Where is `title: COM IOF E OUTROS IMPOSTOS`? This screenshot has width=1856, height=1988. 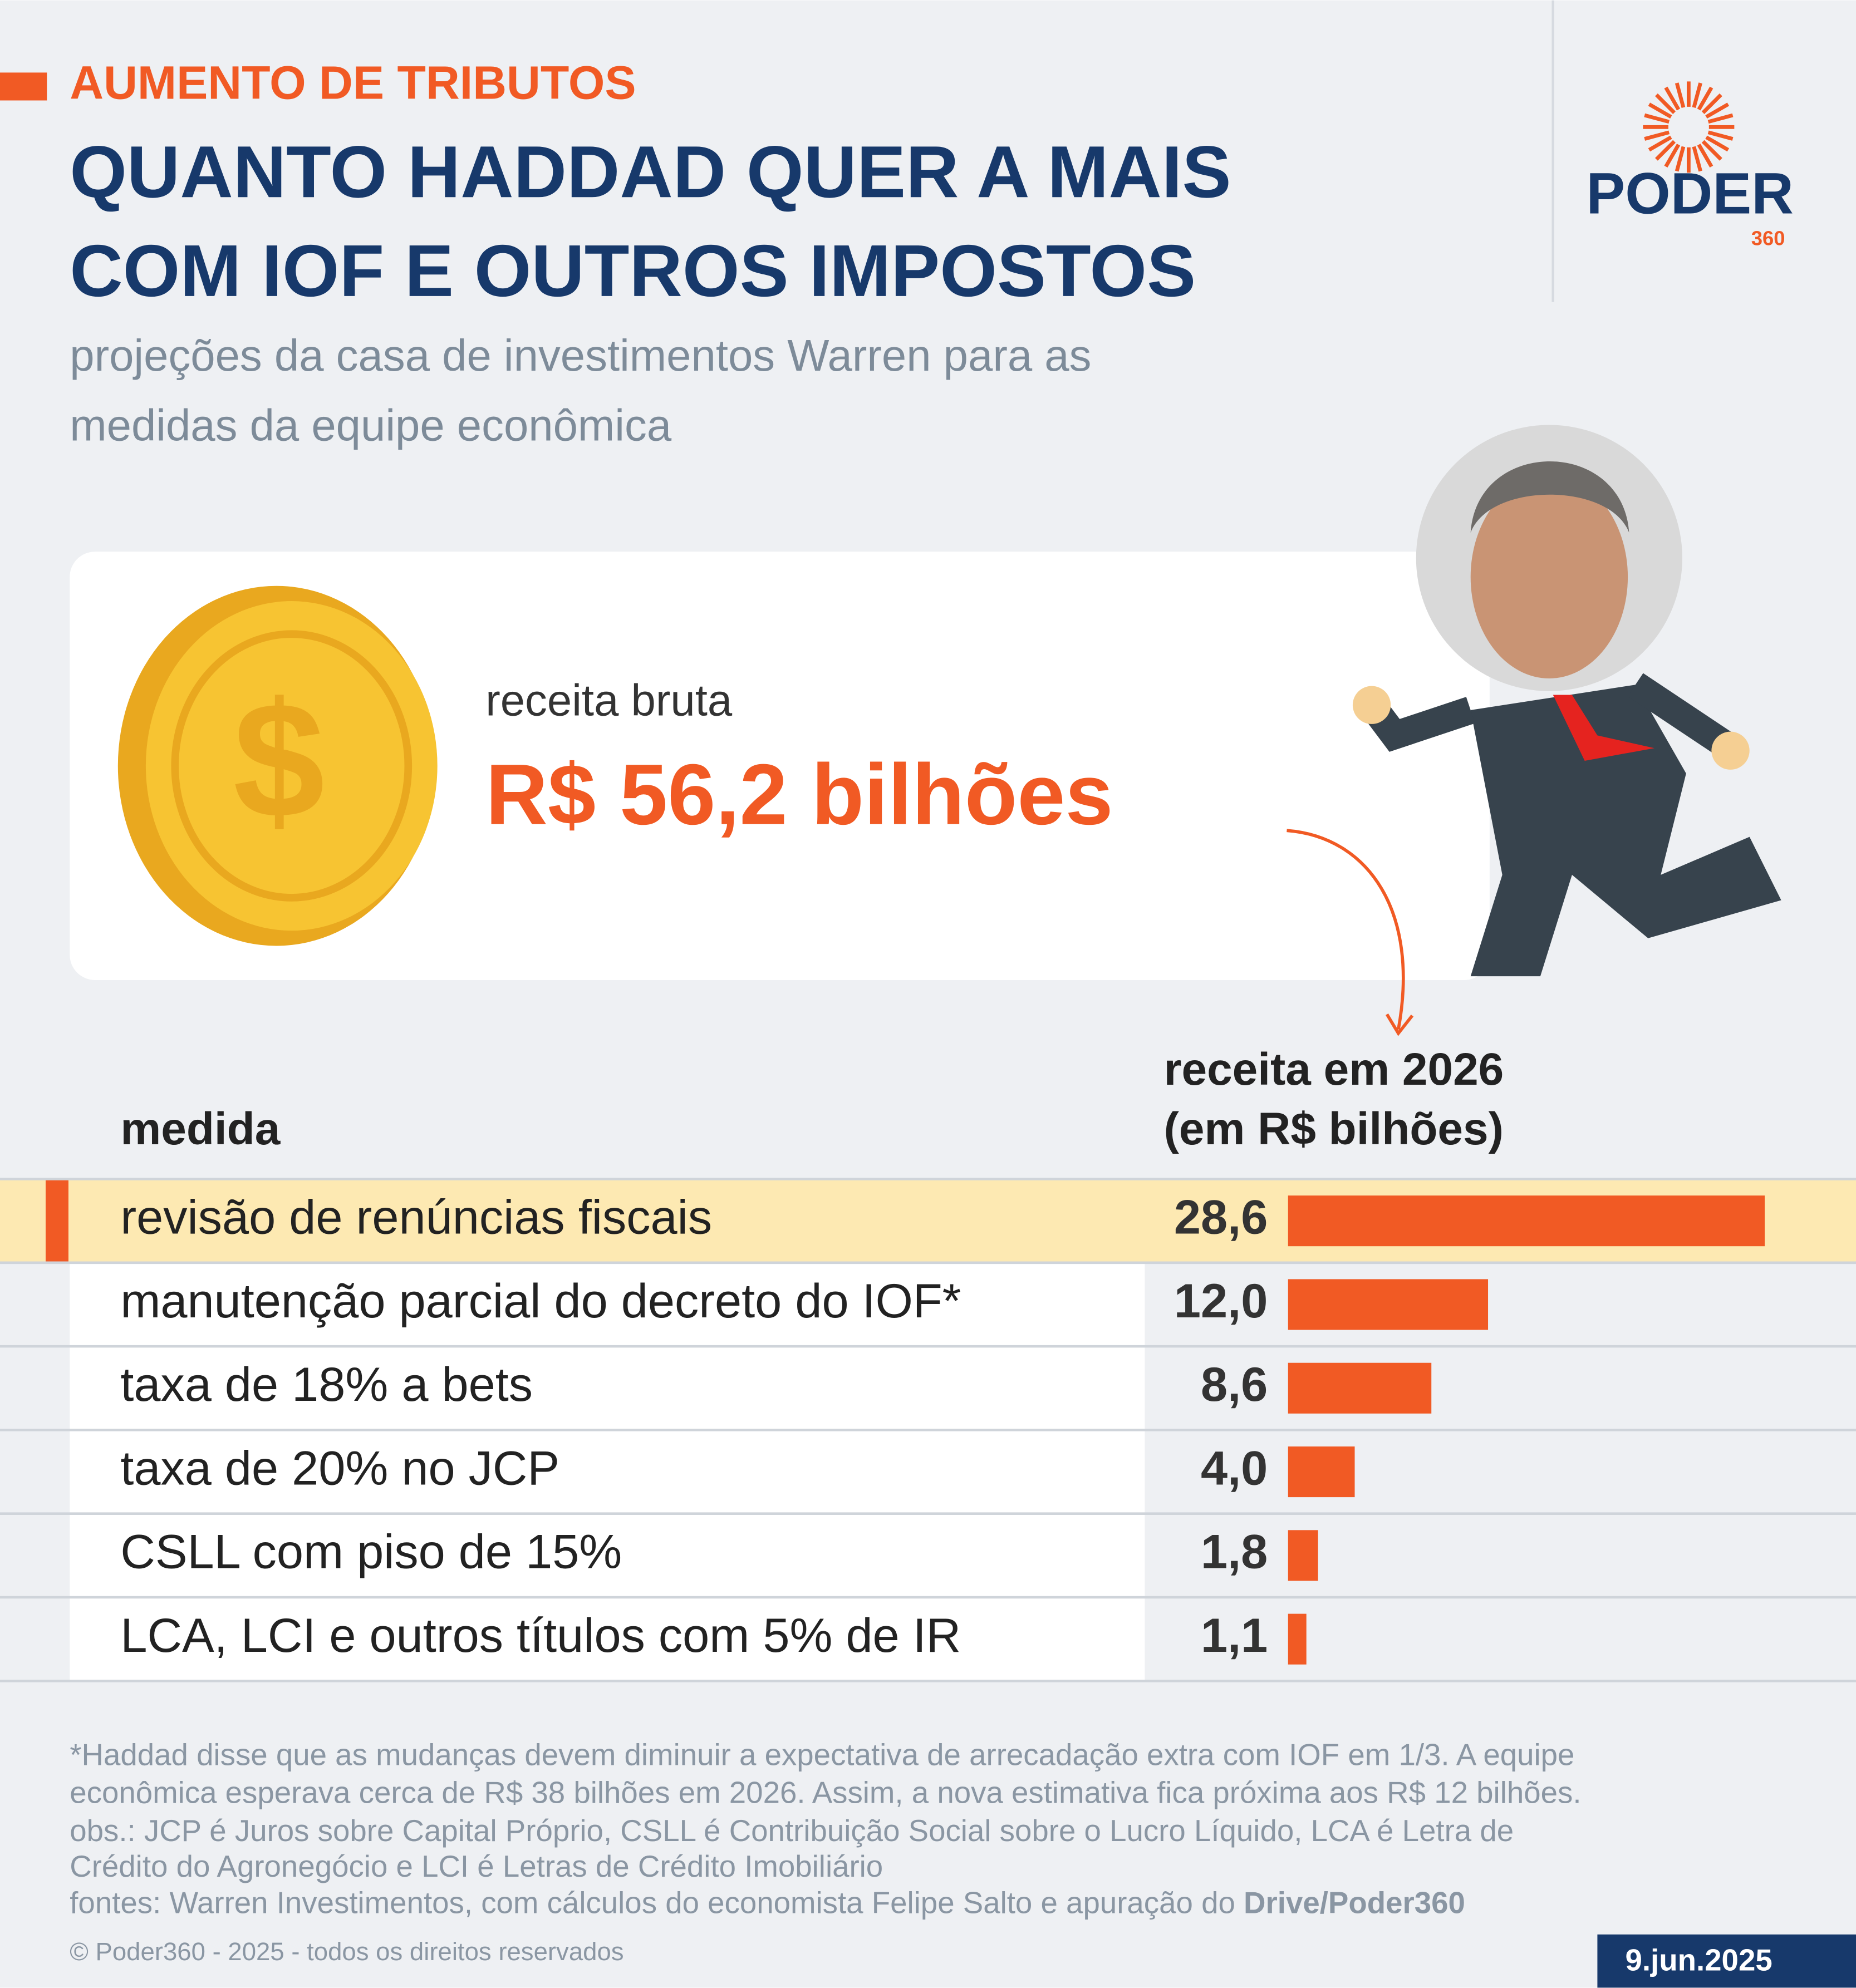 title: COM IOF E OUTROS IMPOSTOS is located at coordinates (633, 270).